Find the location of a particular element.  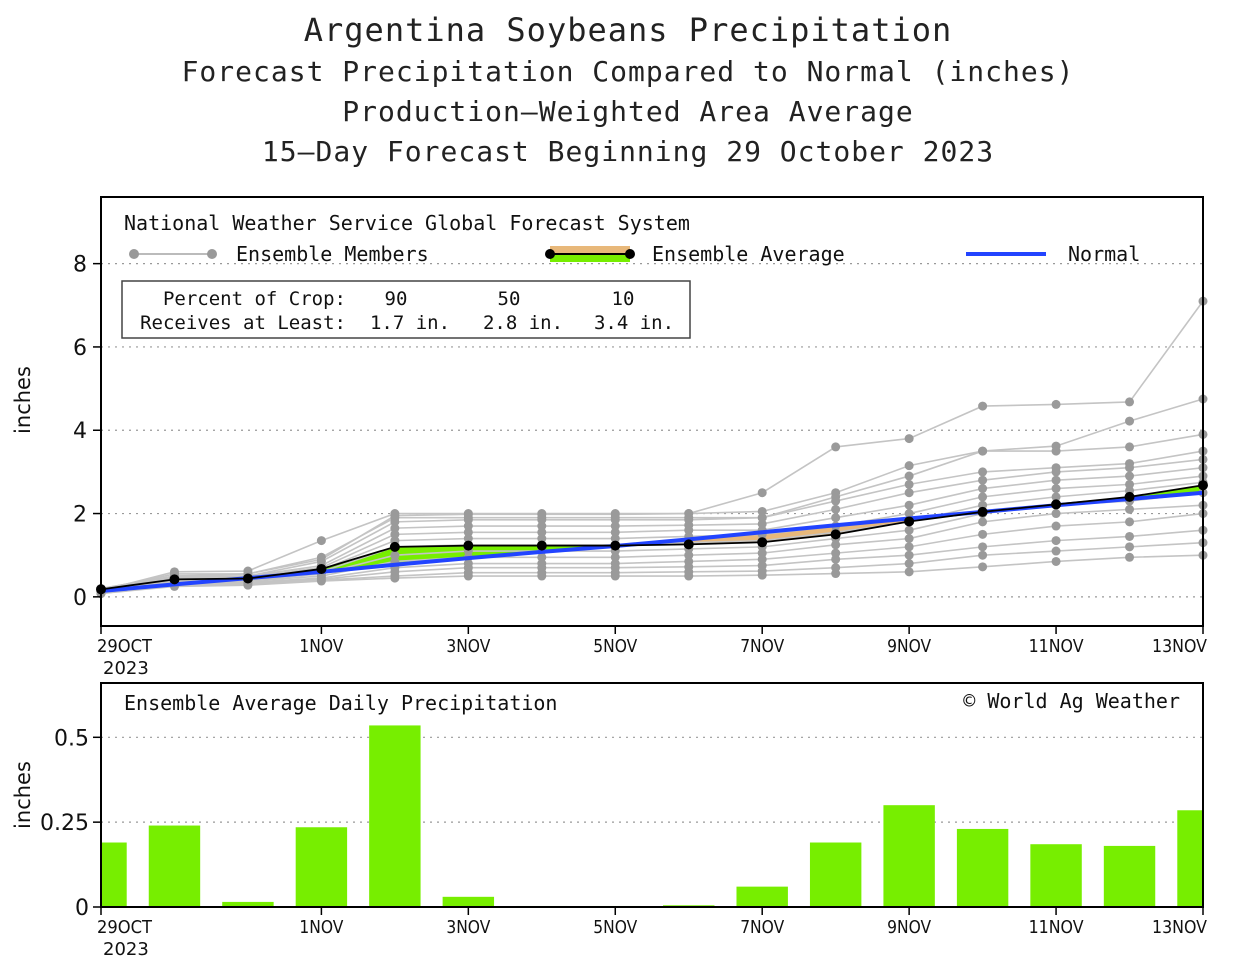

bottom-x-tick-label: 5NOV is located at coordinates (615, 927).